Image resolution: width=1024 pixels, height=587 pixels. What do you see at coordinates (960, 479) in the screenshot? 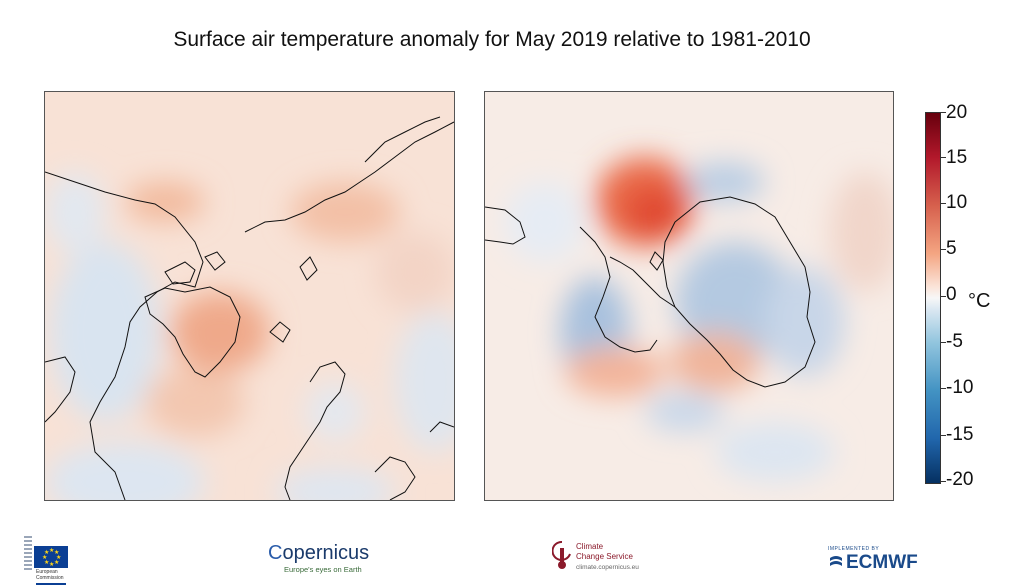
I see `colorbar-label: -20` at bounding box center [960, 479].